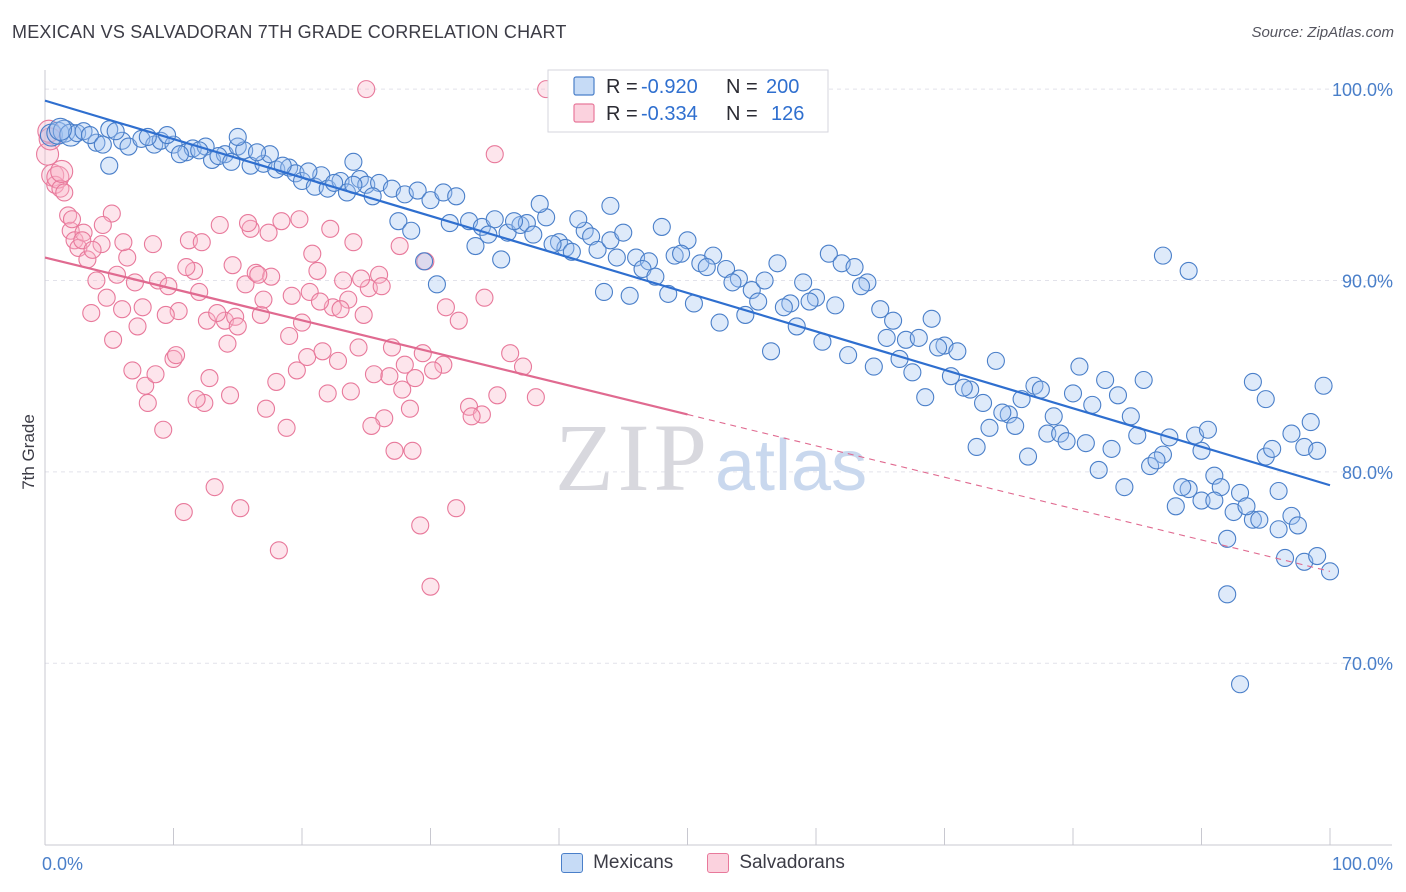 The image size is (1406, 892). Describe the element at coordinates (1367, 664) in the screenshot. I see `y-tick-label: 70.0%` at that location.